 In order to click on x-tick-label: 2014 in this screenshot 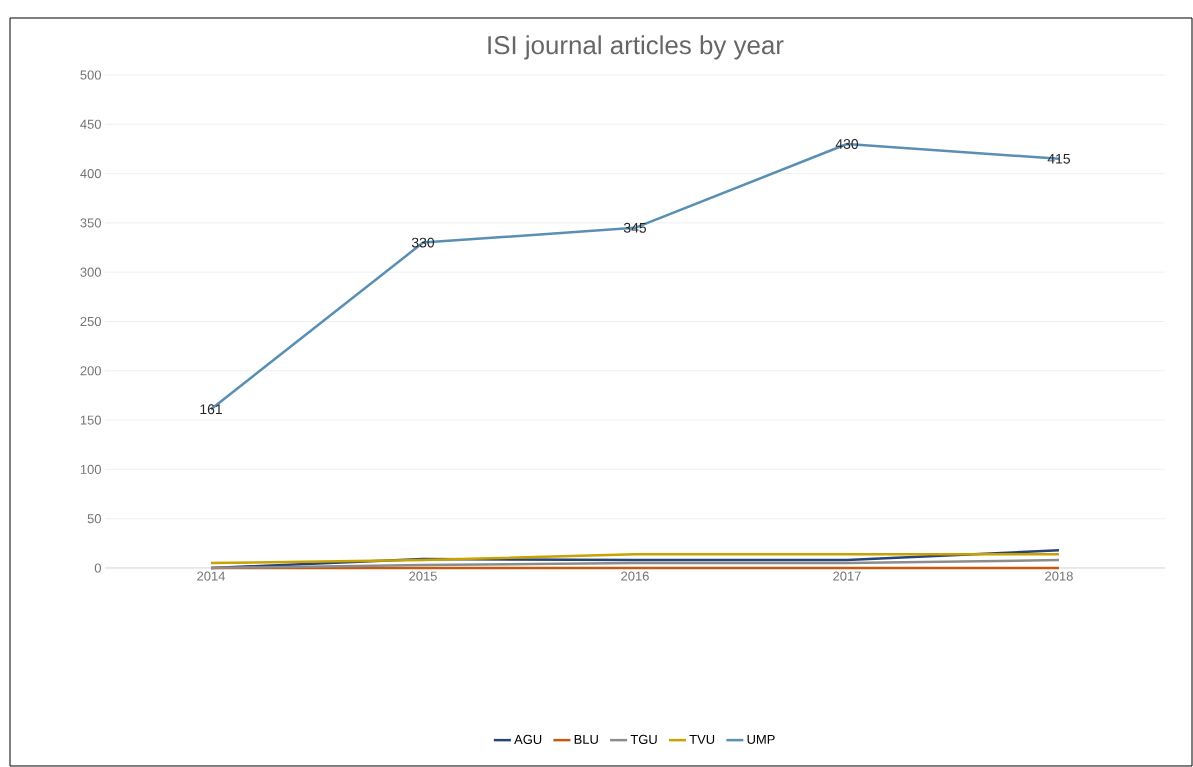, I will do `click(211, 576)`.